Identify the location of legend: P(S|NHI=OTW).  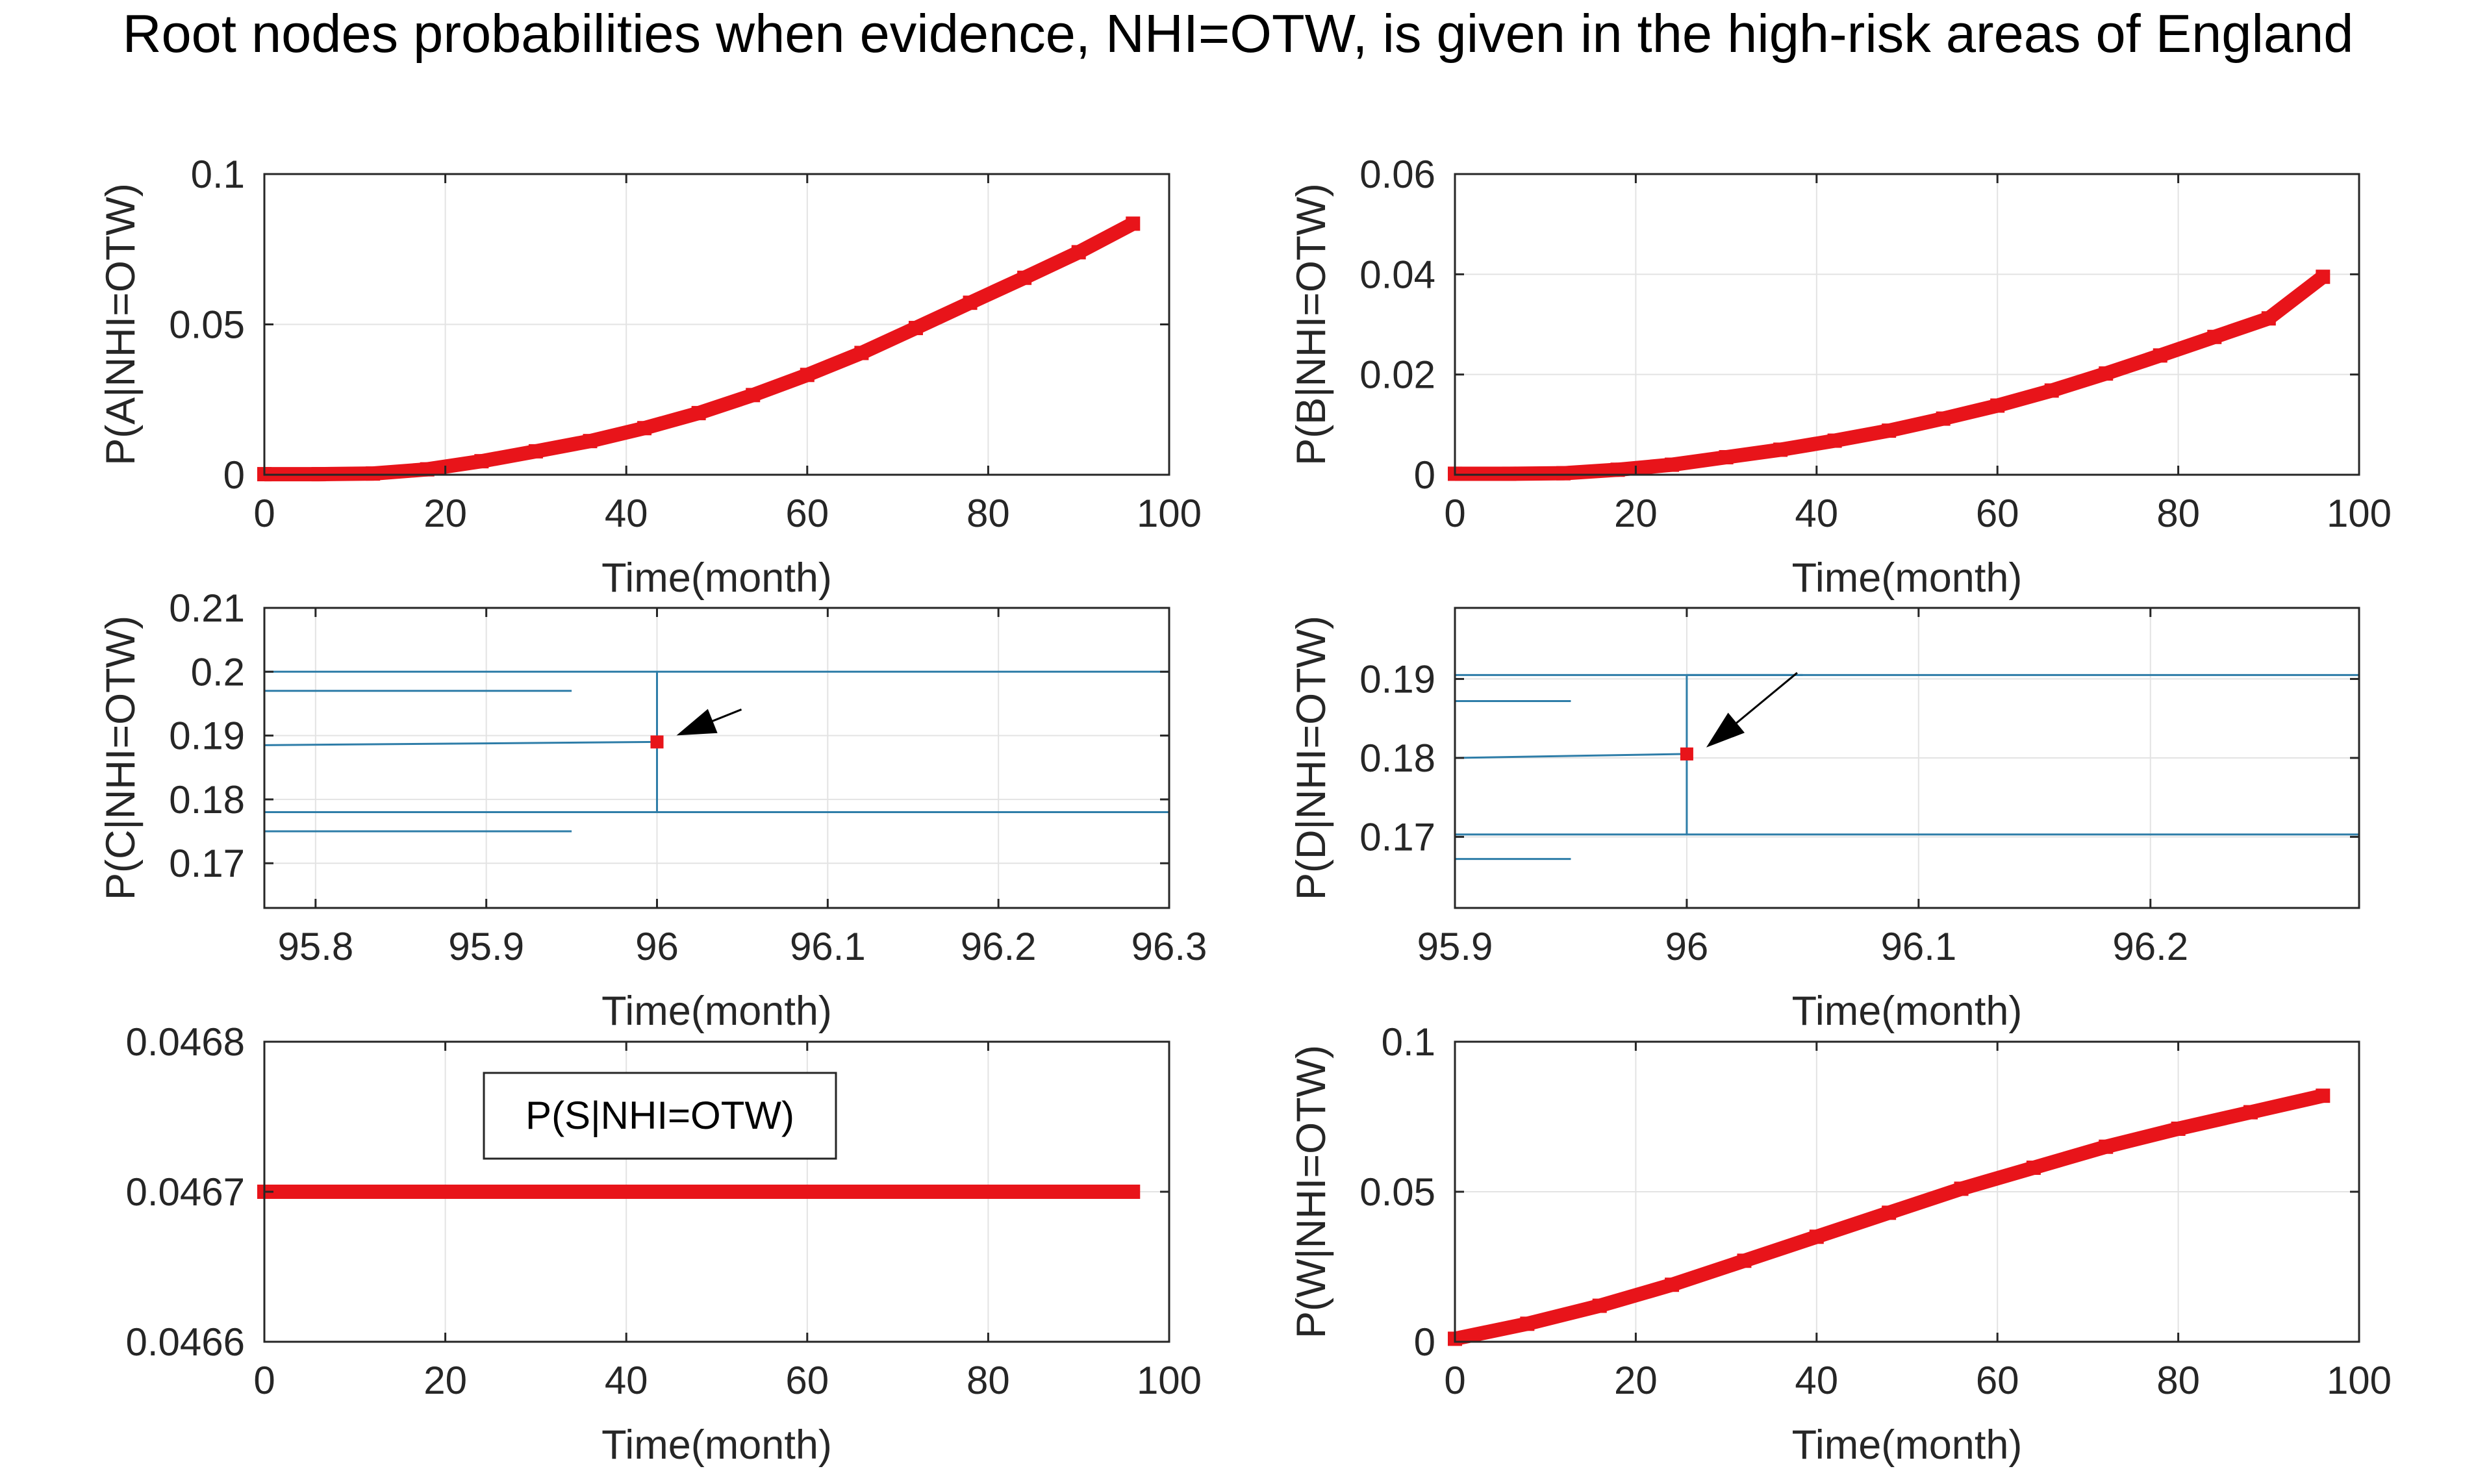
(660, 1116).